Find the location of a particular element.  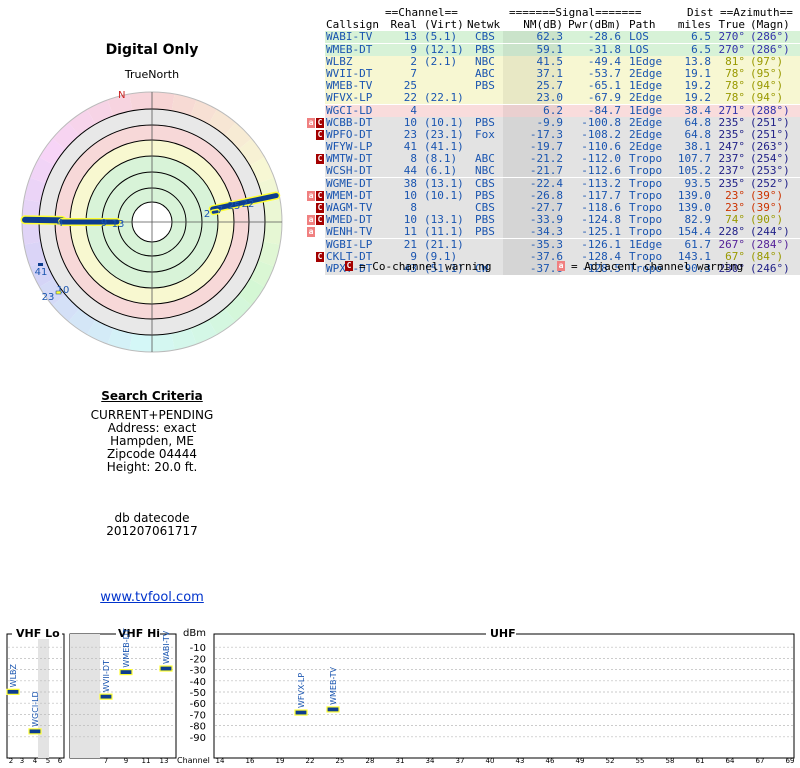

y-tick-label: -20 is located at coordinates (198, 659).